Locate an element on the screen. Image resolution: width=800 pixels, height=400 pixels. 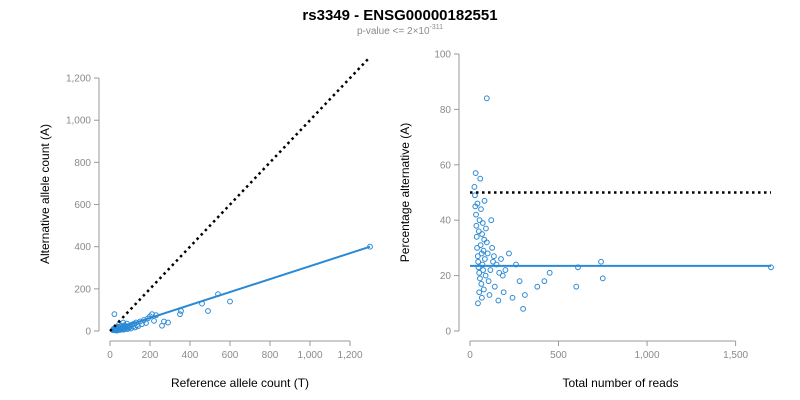
subtitle-exponent: -311 is located at coordinates (437, 27).